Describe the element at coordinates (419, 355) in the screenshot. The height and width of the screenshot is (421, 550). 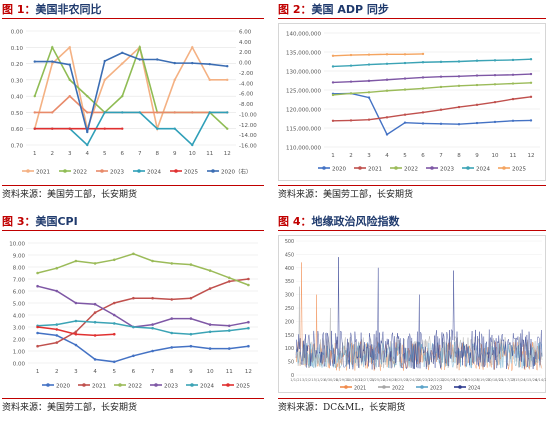
I see `series-line-2023` at that location.